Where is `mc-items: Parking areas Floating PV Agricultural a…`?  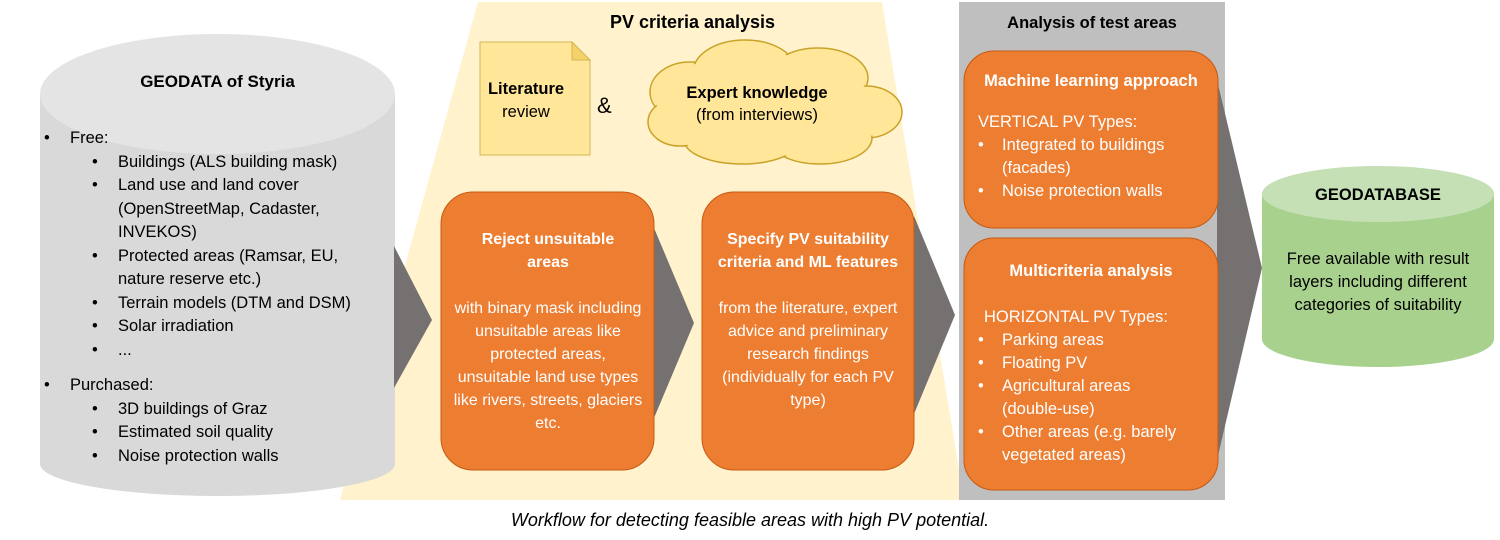 mc-items: Parking areas Floating PV Agricultural a… is located at coordinates (1091, 398).